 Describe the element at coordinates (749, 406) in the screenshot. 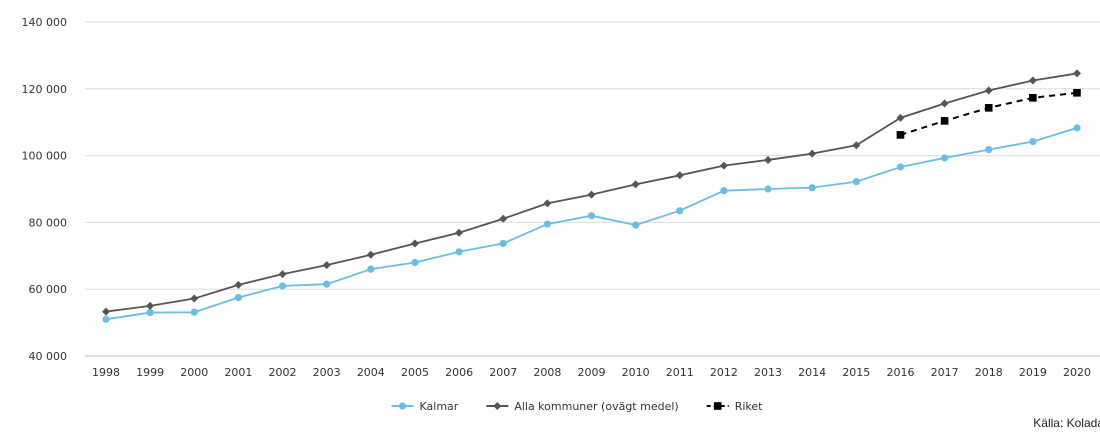

I see `legend-label: Riket` at that location.